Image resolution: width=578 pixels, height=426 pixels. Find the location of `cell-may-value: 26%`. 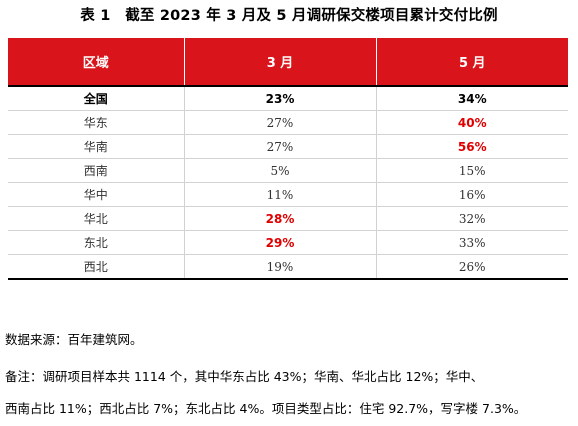

cell-may-value: 26% is located at coordinates (472, 267).